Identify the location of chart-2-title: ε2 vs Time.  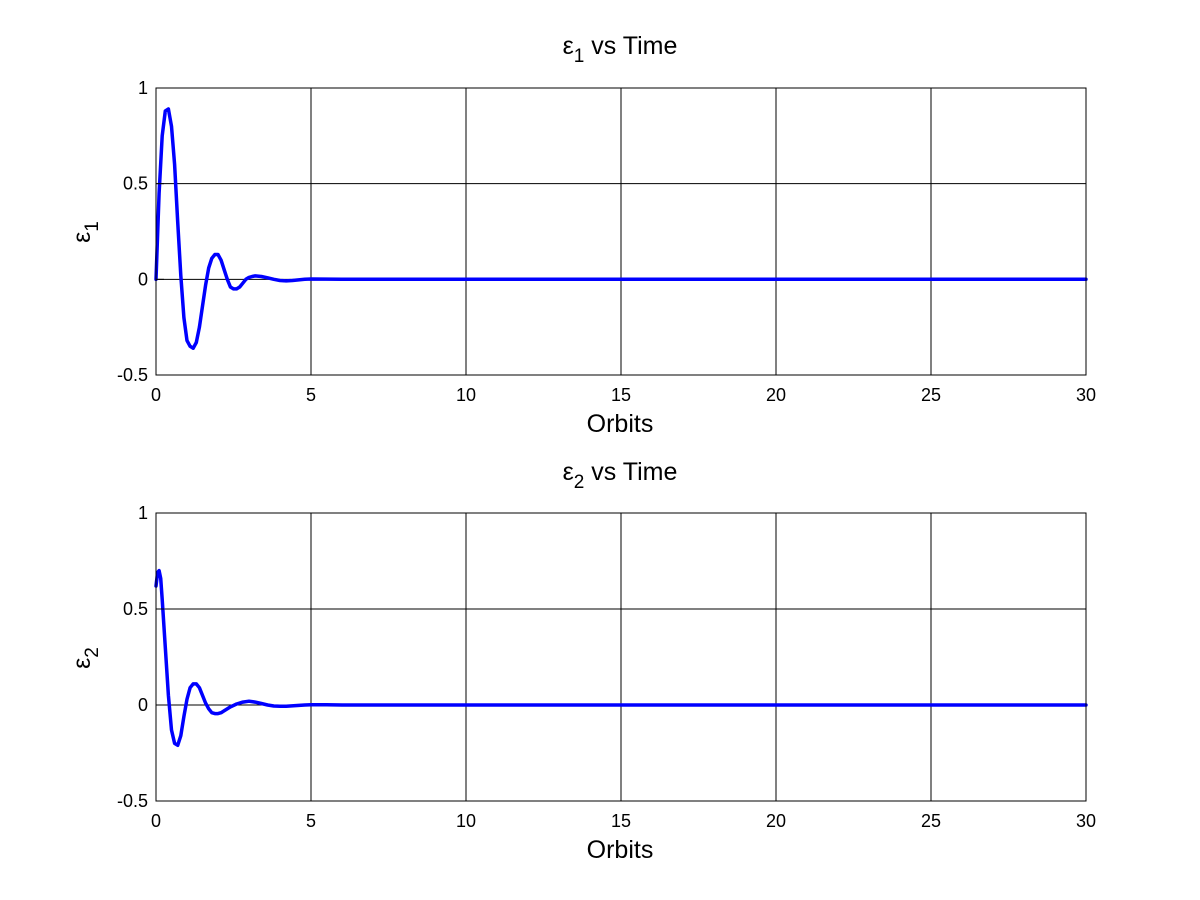
(620, 475).